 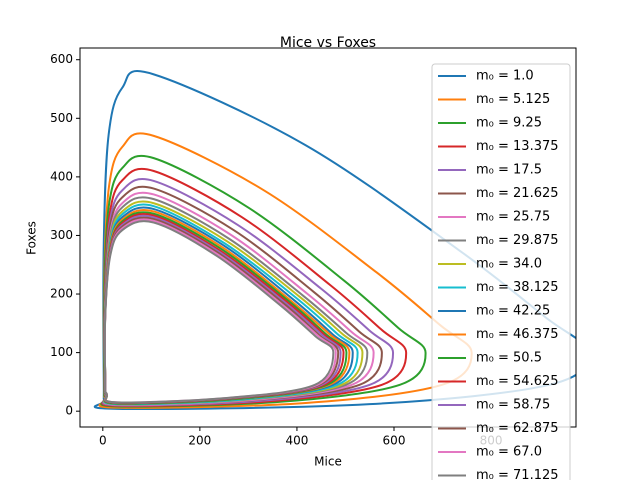 What do you see at coordinates (517, 428) in the screenshot?
I see `legend-label: m₀ = 62.875` at bounding box center [517, 428].